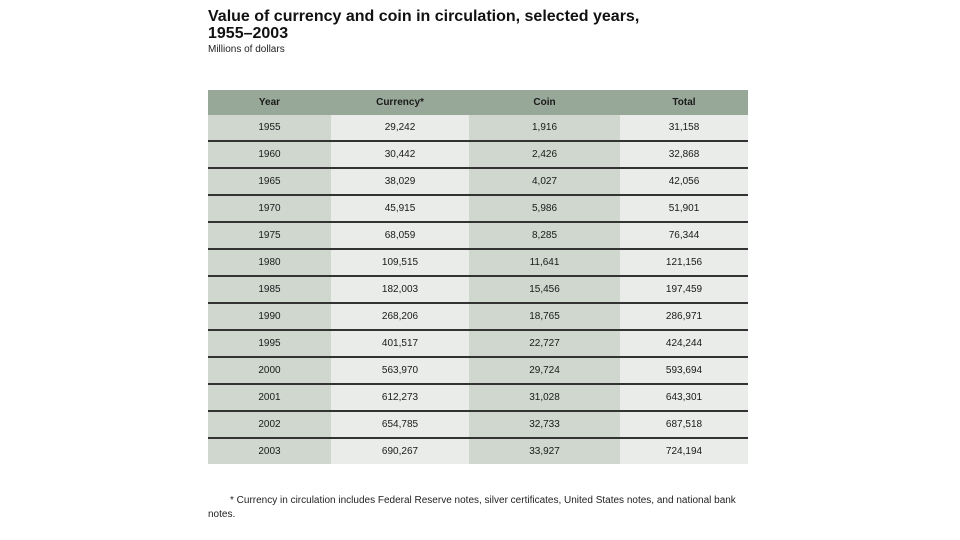 The width and height of the screenshot is (960, 540). What do you see at coordinates (400, 263) in the screenshot?
I see `table-cell: 109,515` at bounding box center [400, 263].